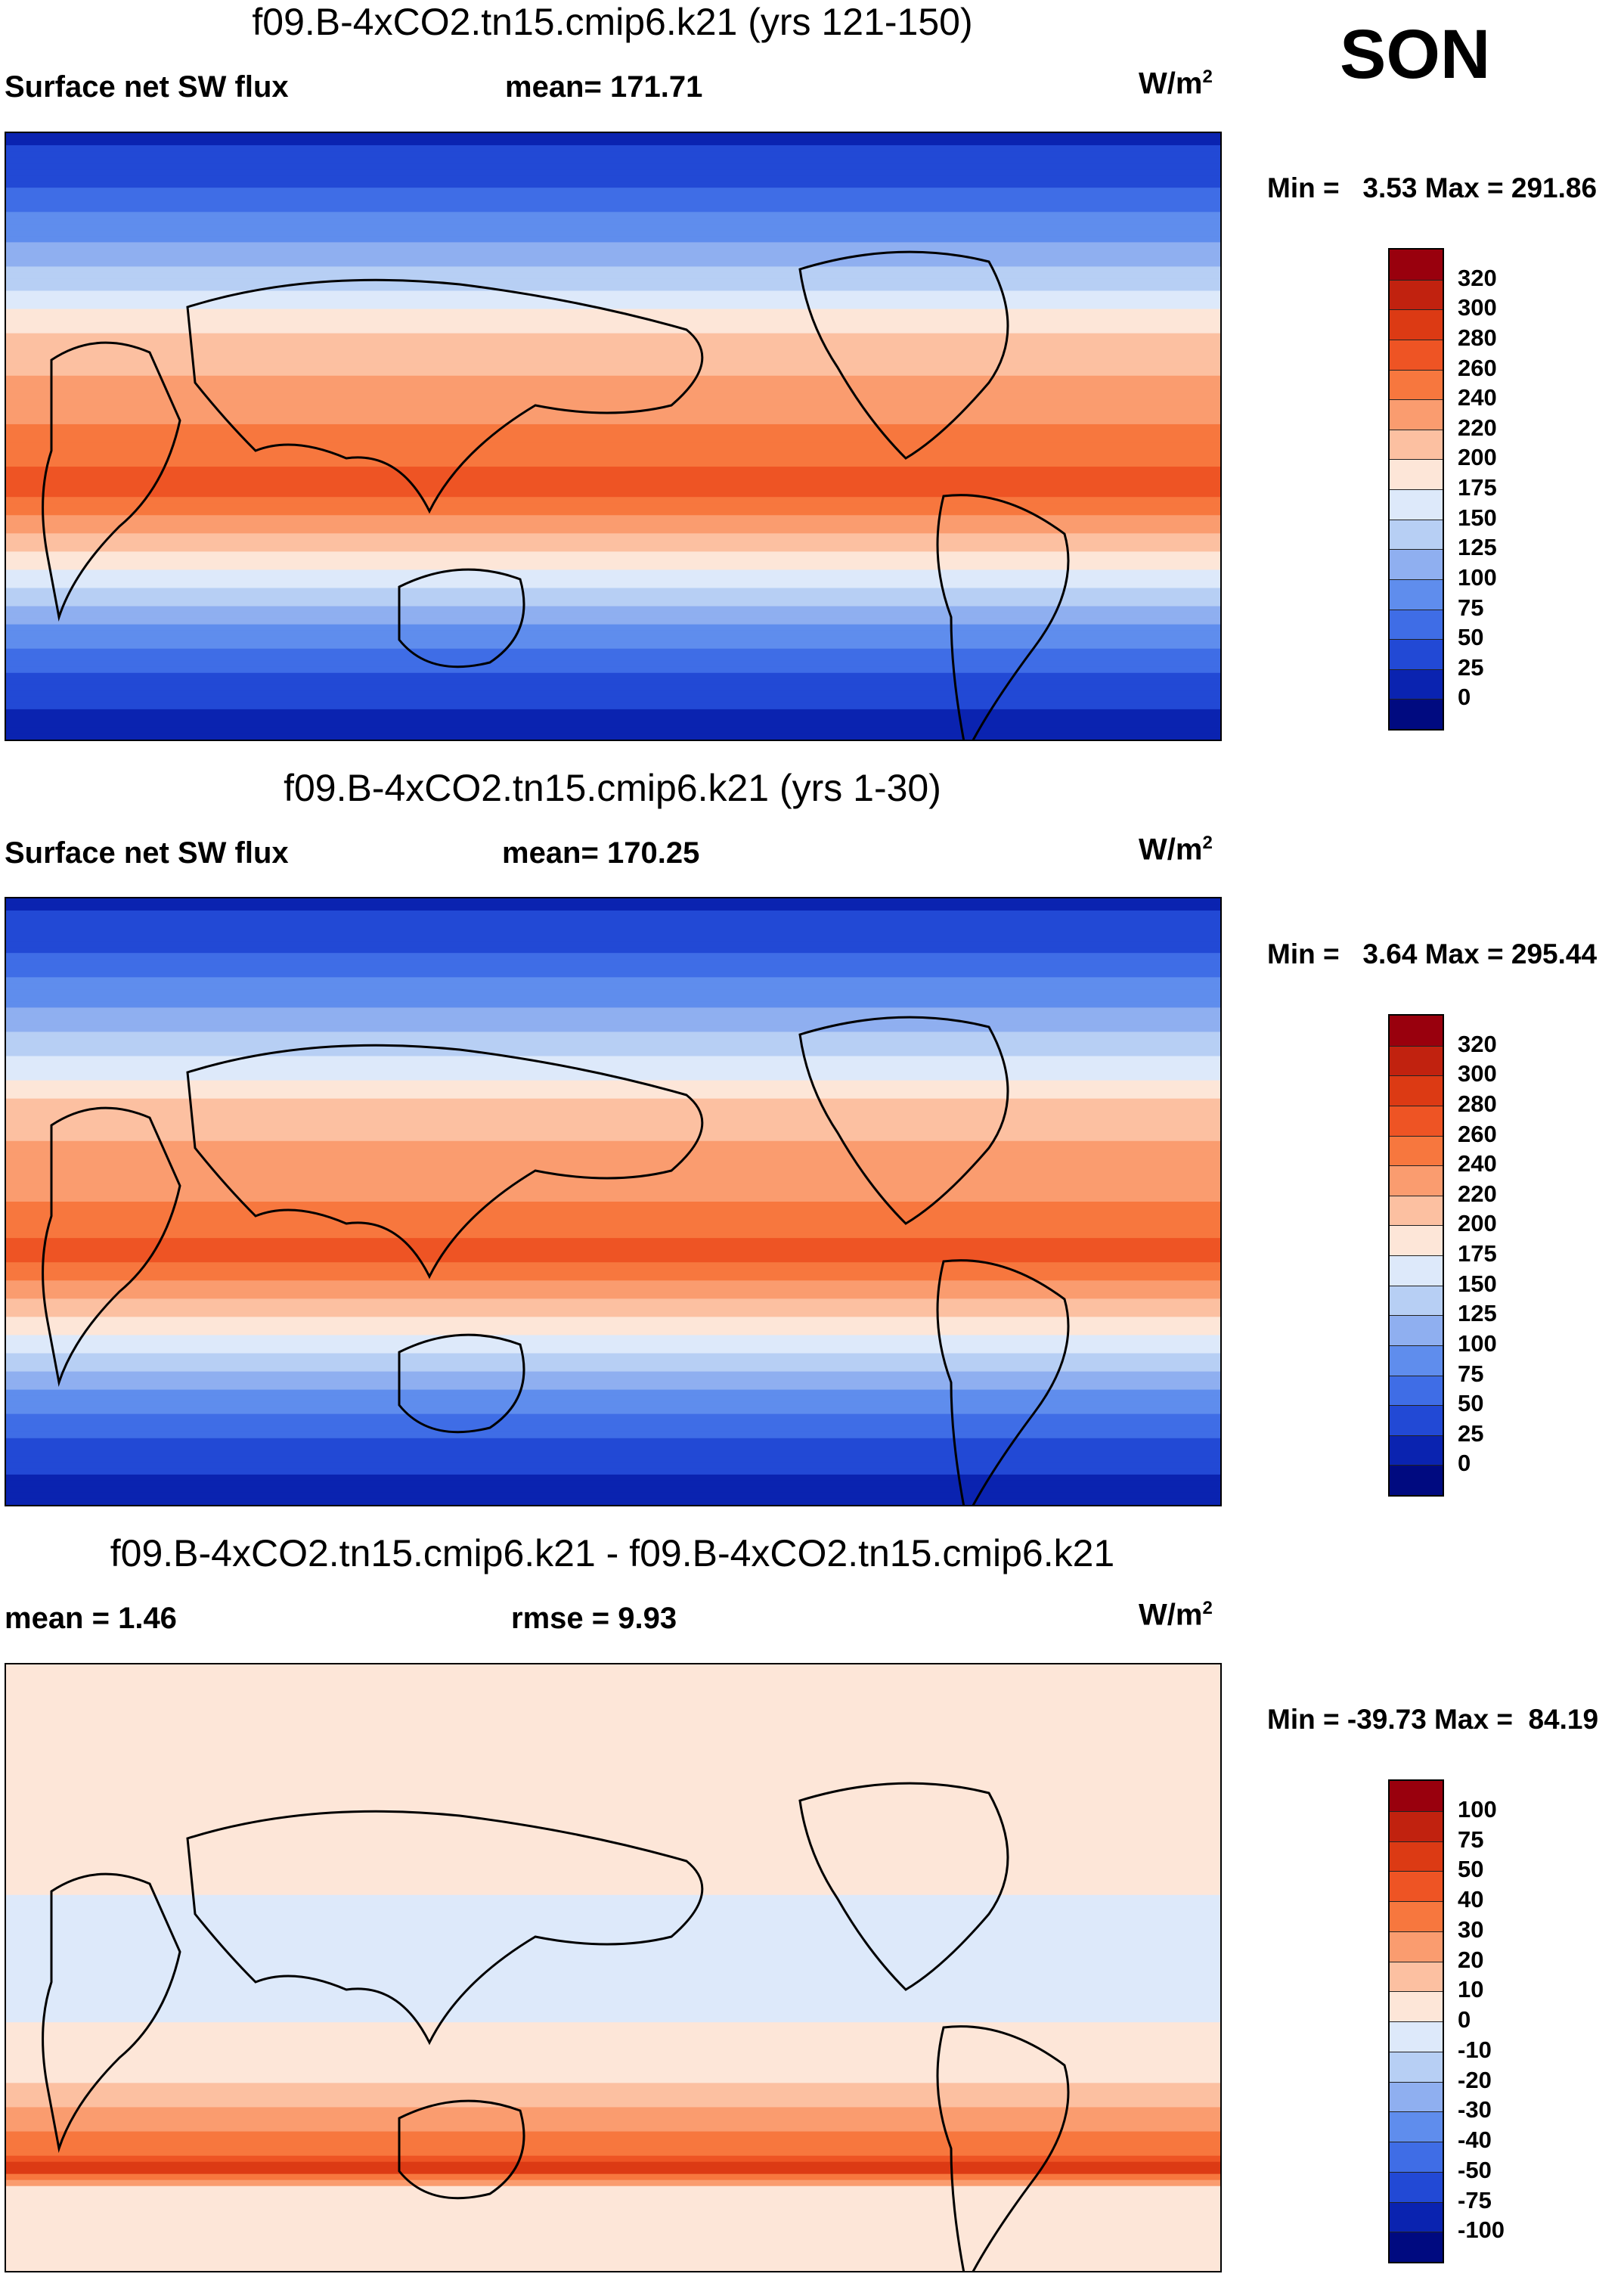 Image resolution: width=1624 pixels, height=2277 pixels. Describe the element at coordinates (1475, 2169) in the screenshot. I see `colorbar-tick-label: -50` at that location.